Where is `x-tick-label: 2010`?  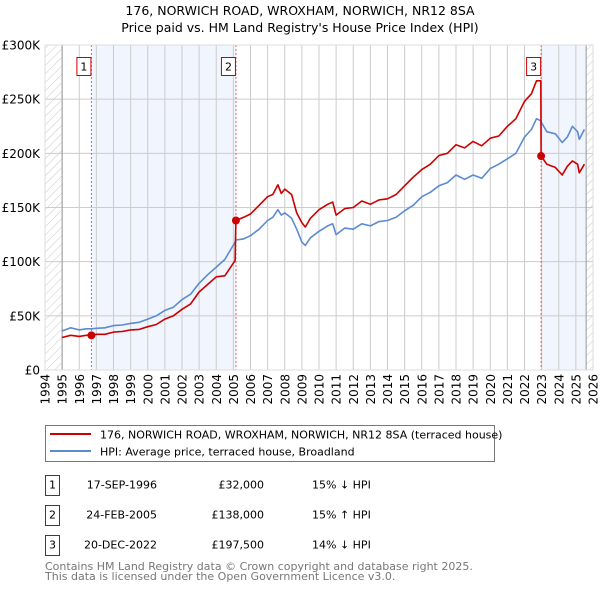 x-tick-label: 2010 is located at coordinates (320, 389).